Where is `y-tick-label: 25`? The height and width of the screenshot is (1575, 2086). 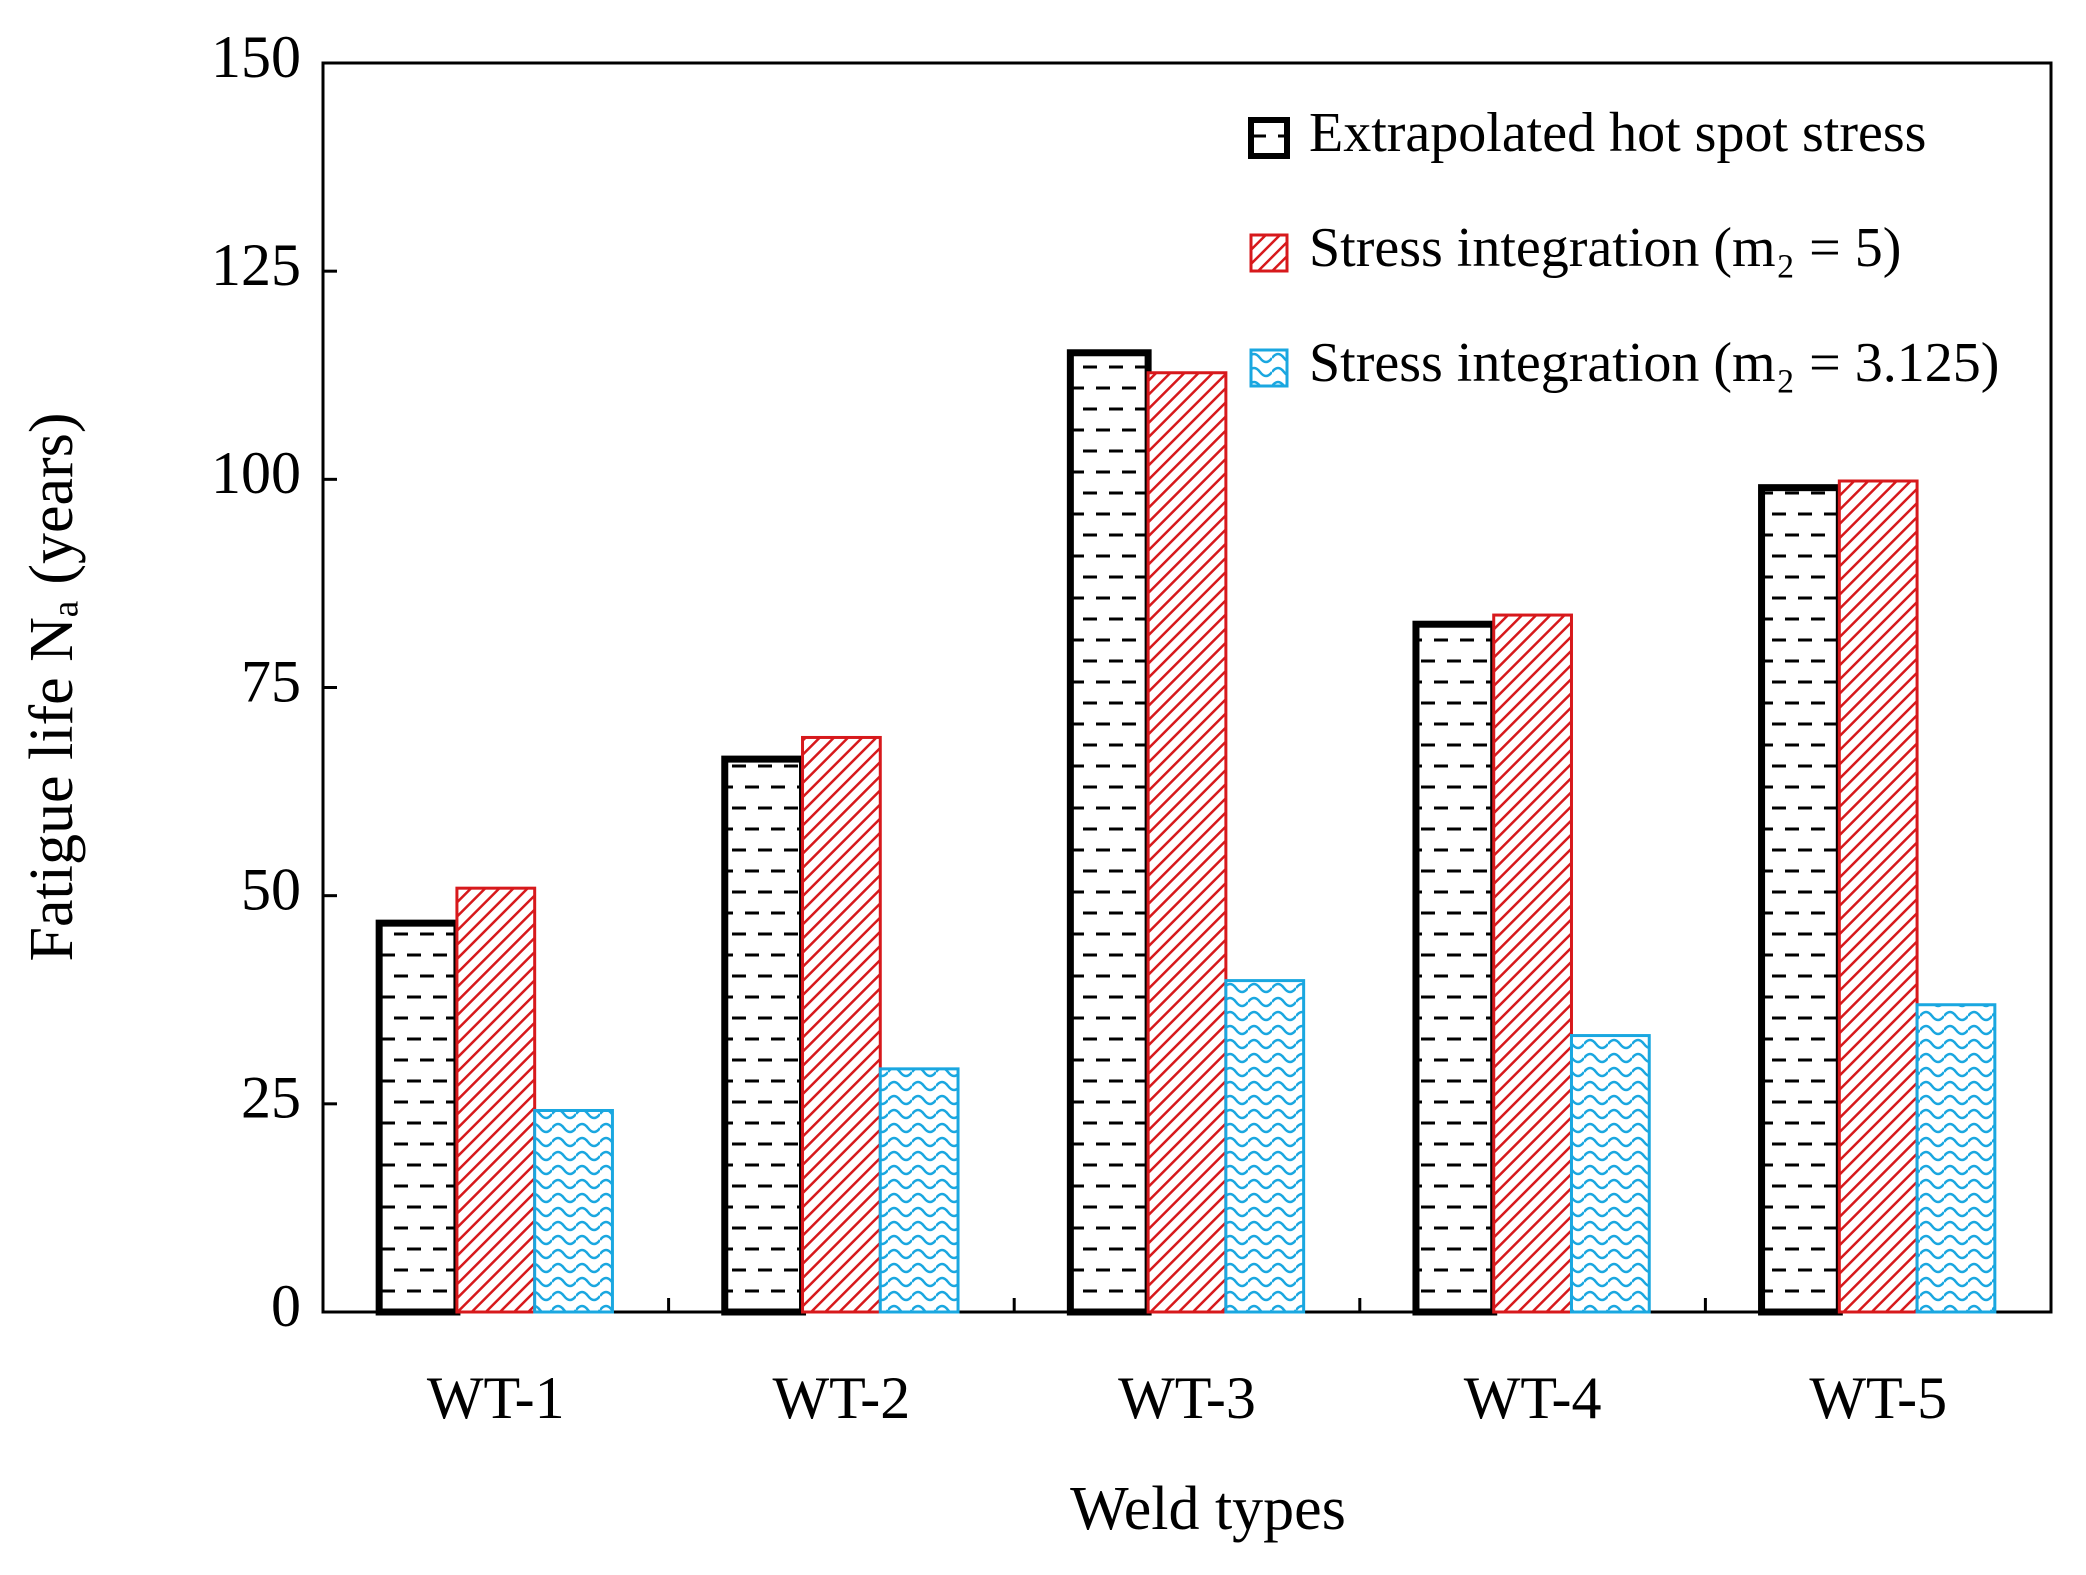 y-tick-label: 25 is located at coordinates (271, 1098).